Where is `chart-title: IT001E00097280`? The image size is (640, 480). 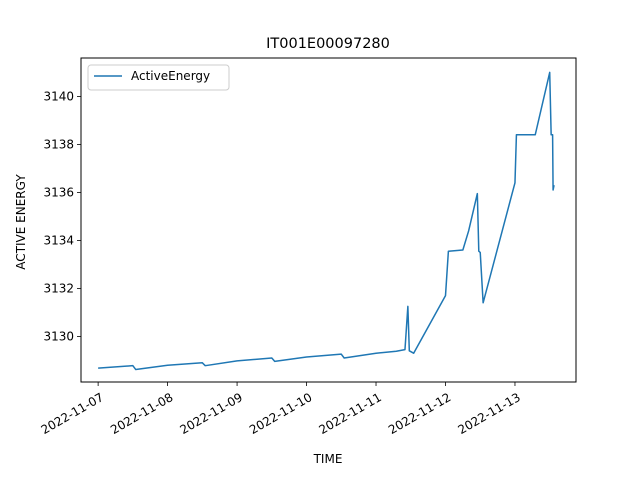 chart-title: IT001E00097280 is located at coordinates (328, 44).